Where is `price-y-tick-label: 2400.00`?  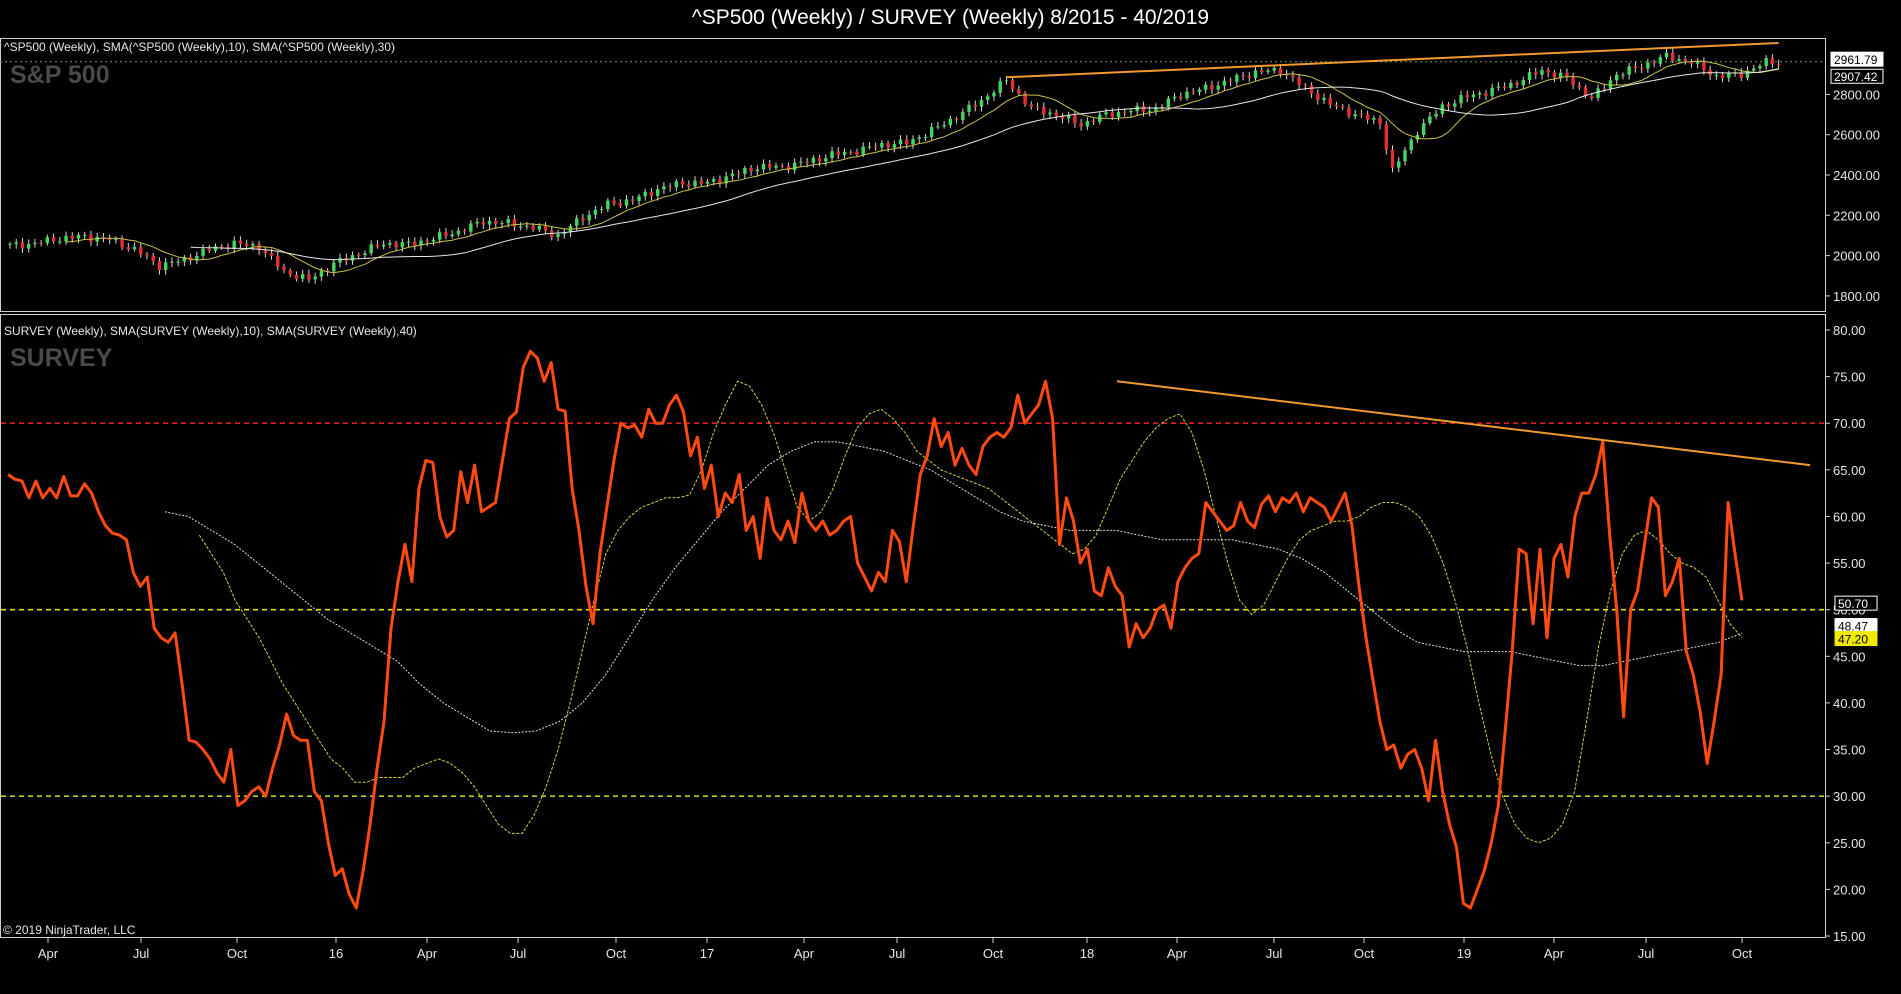 price-y-tick-label: 2400.00 is located at coordinates (1856, 175).